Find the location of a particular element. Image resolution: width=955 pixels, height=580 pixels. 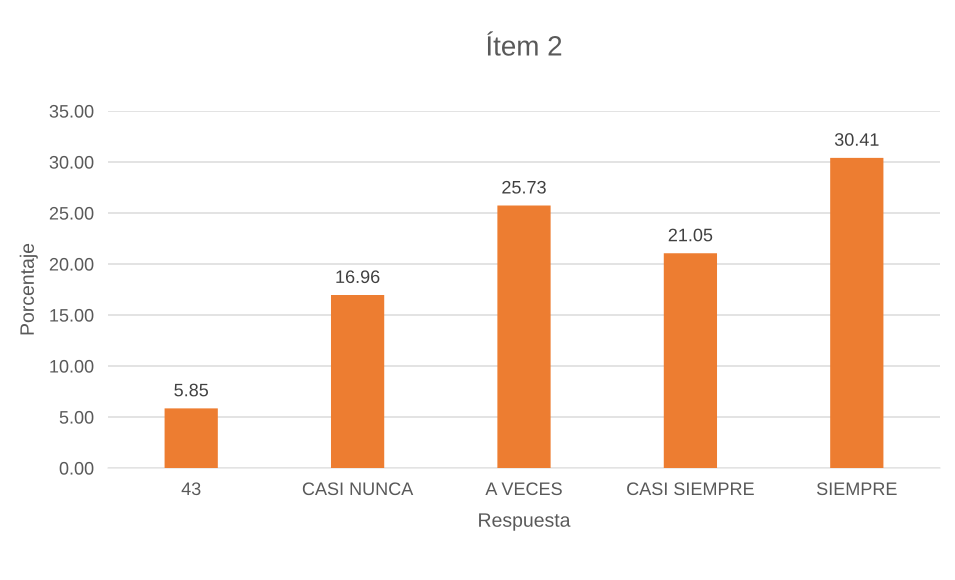

x-tick-label: CASI SIEMPRE is located at coordinates (690, 489).